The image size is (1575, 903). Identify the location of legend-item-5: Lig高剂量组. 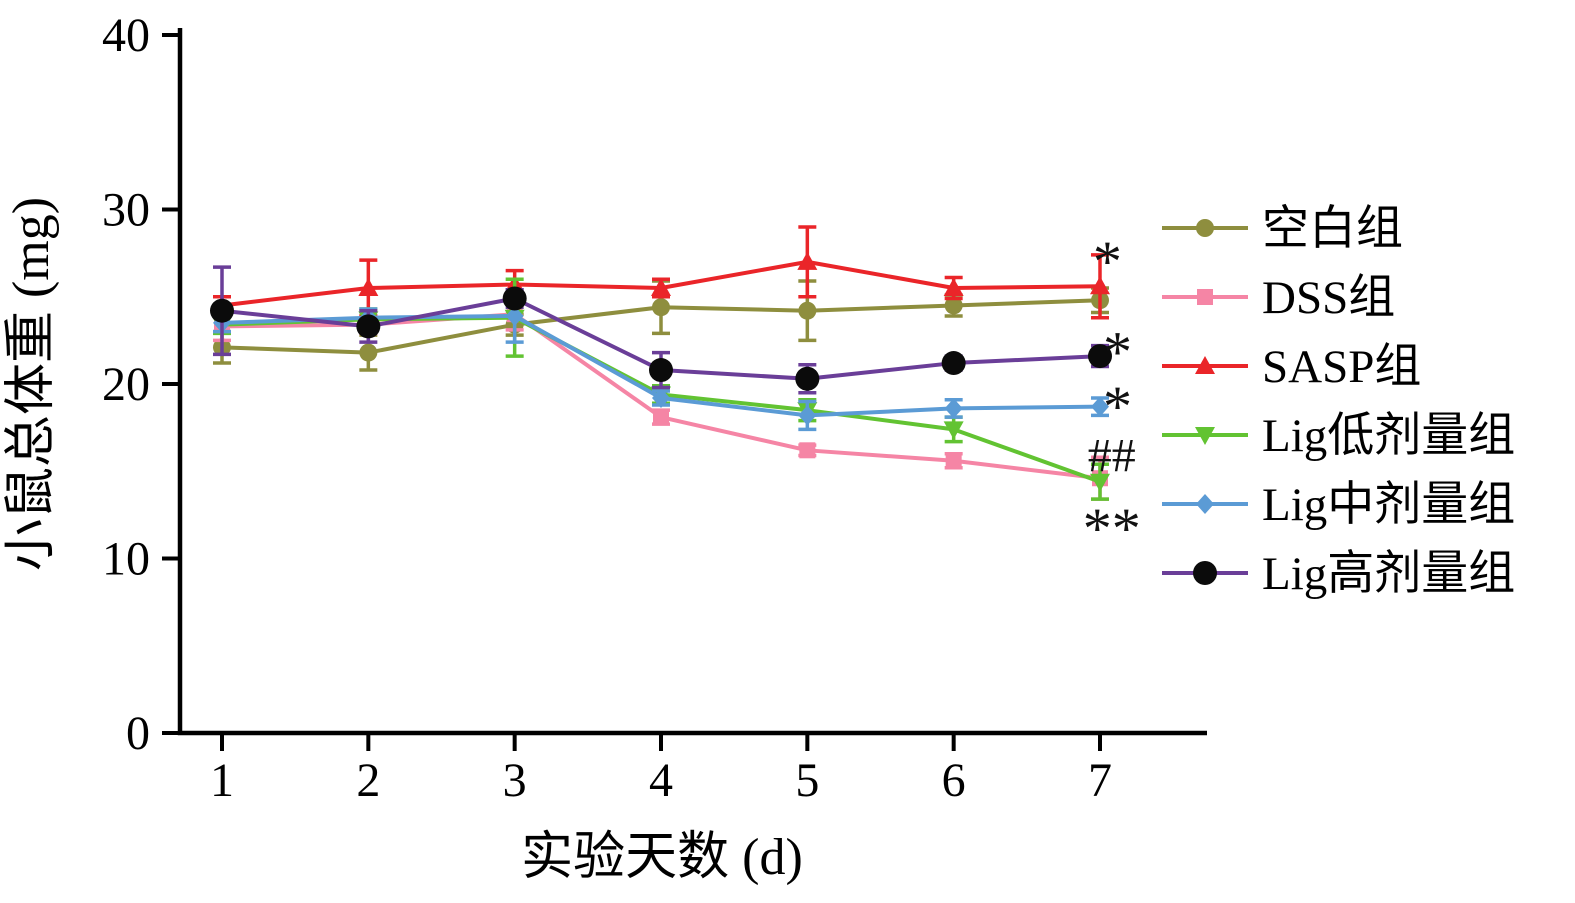
(1338, 574).